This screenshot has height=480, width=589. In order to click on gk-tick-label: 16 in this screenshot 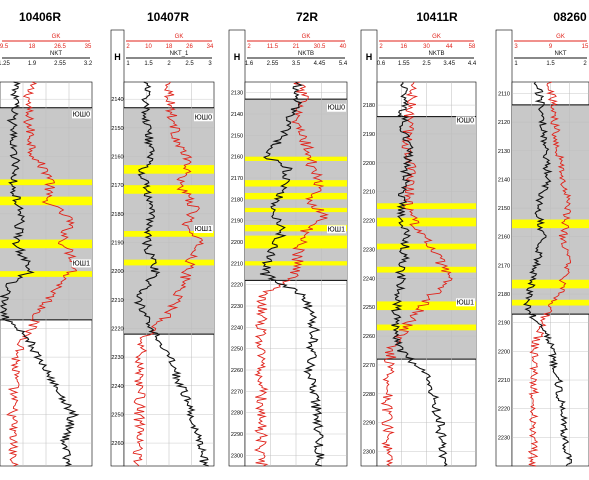, I will do `click(403, 47)`.